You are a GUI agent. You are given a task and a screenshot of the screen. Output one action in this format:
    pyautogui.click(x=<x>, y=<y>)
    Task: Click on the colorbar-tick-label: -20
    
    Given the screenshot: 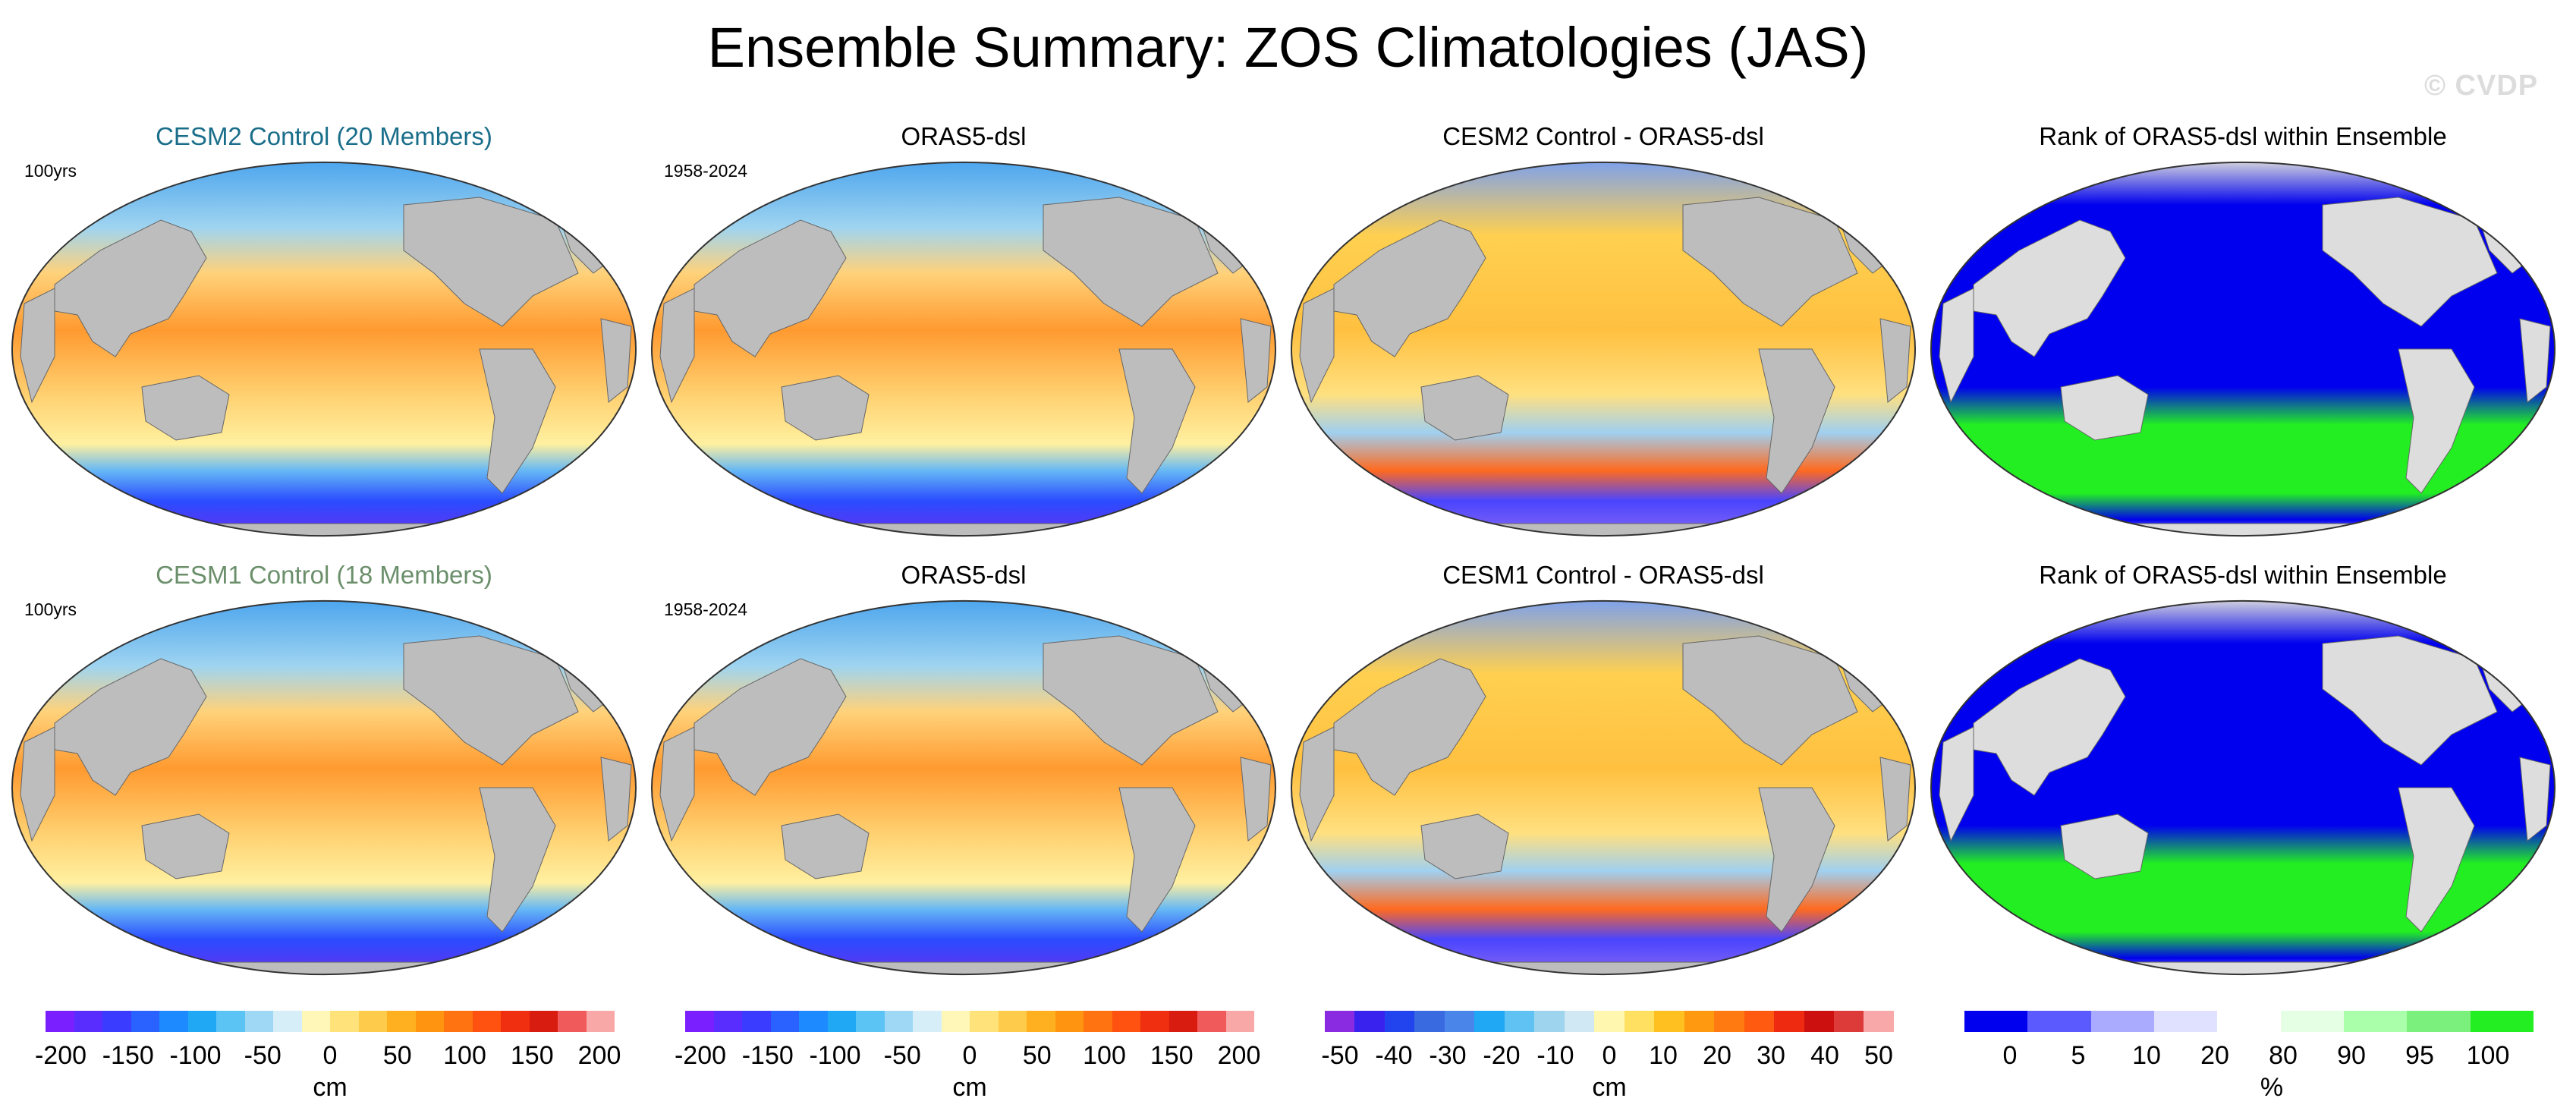 What is the action you would take?
    pyautogui.click(x=1502, y=1055)
    